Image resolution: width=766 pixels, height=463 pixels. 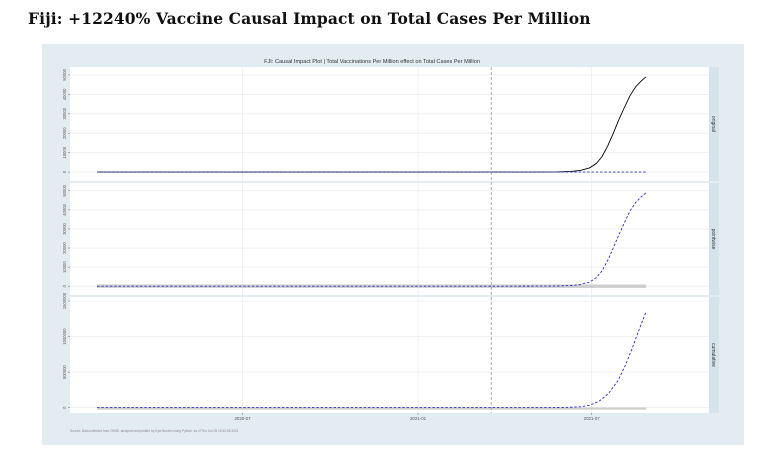 I want to click on panel-label: cumulative, so click(x=713, y=355).